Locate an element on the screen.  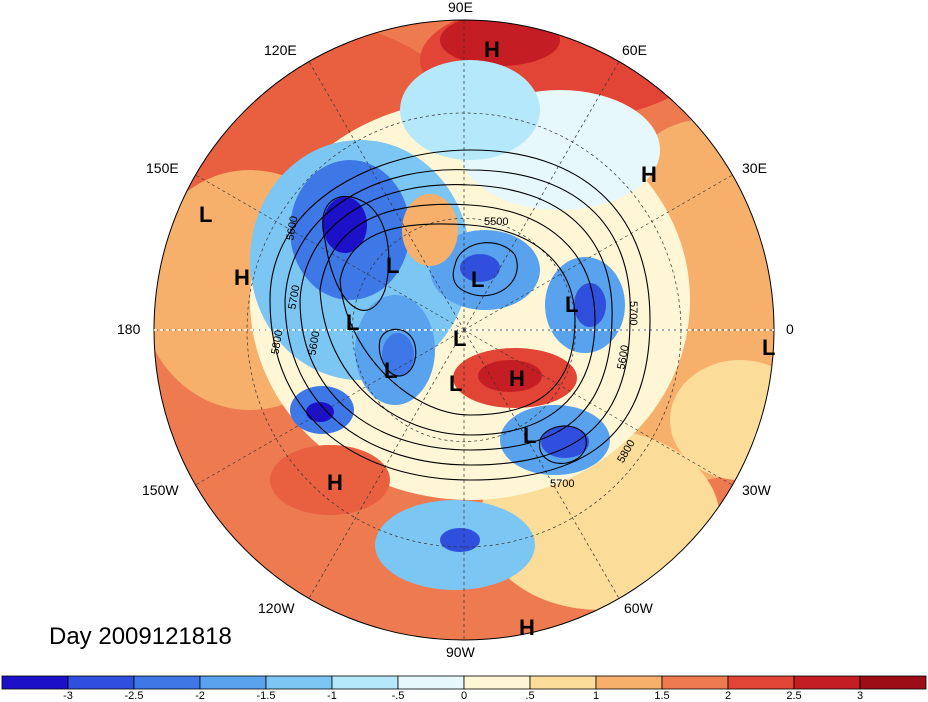
colorbar-tick-label: .5 is located at coordinates (529, 696).